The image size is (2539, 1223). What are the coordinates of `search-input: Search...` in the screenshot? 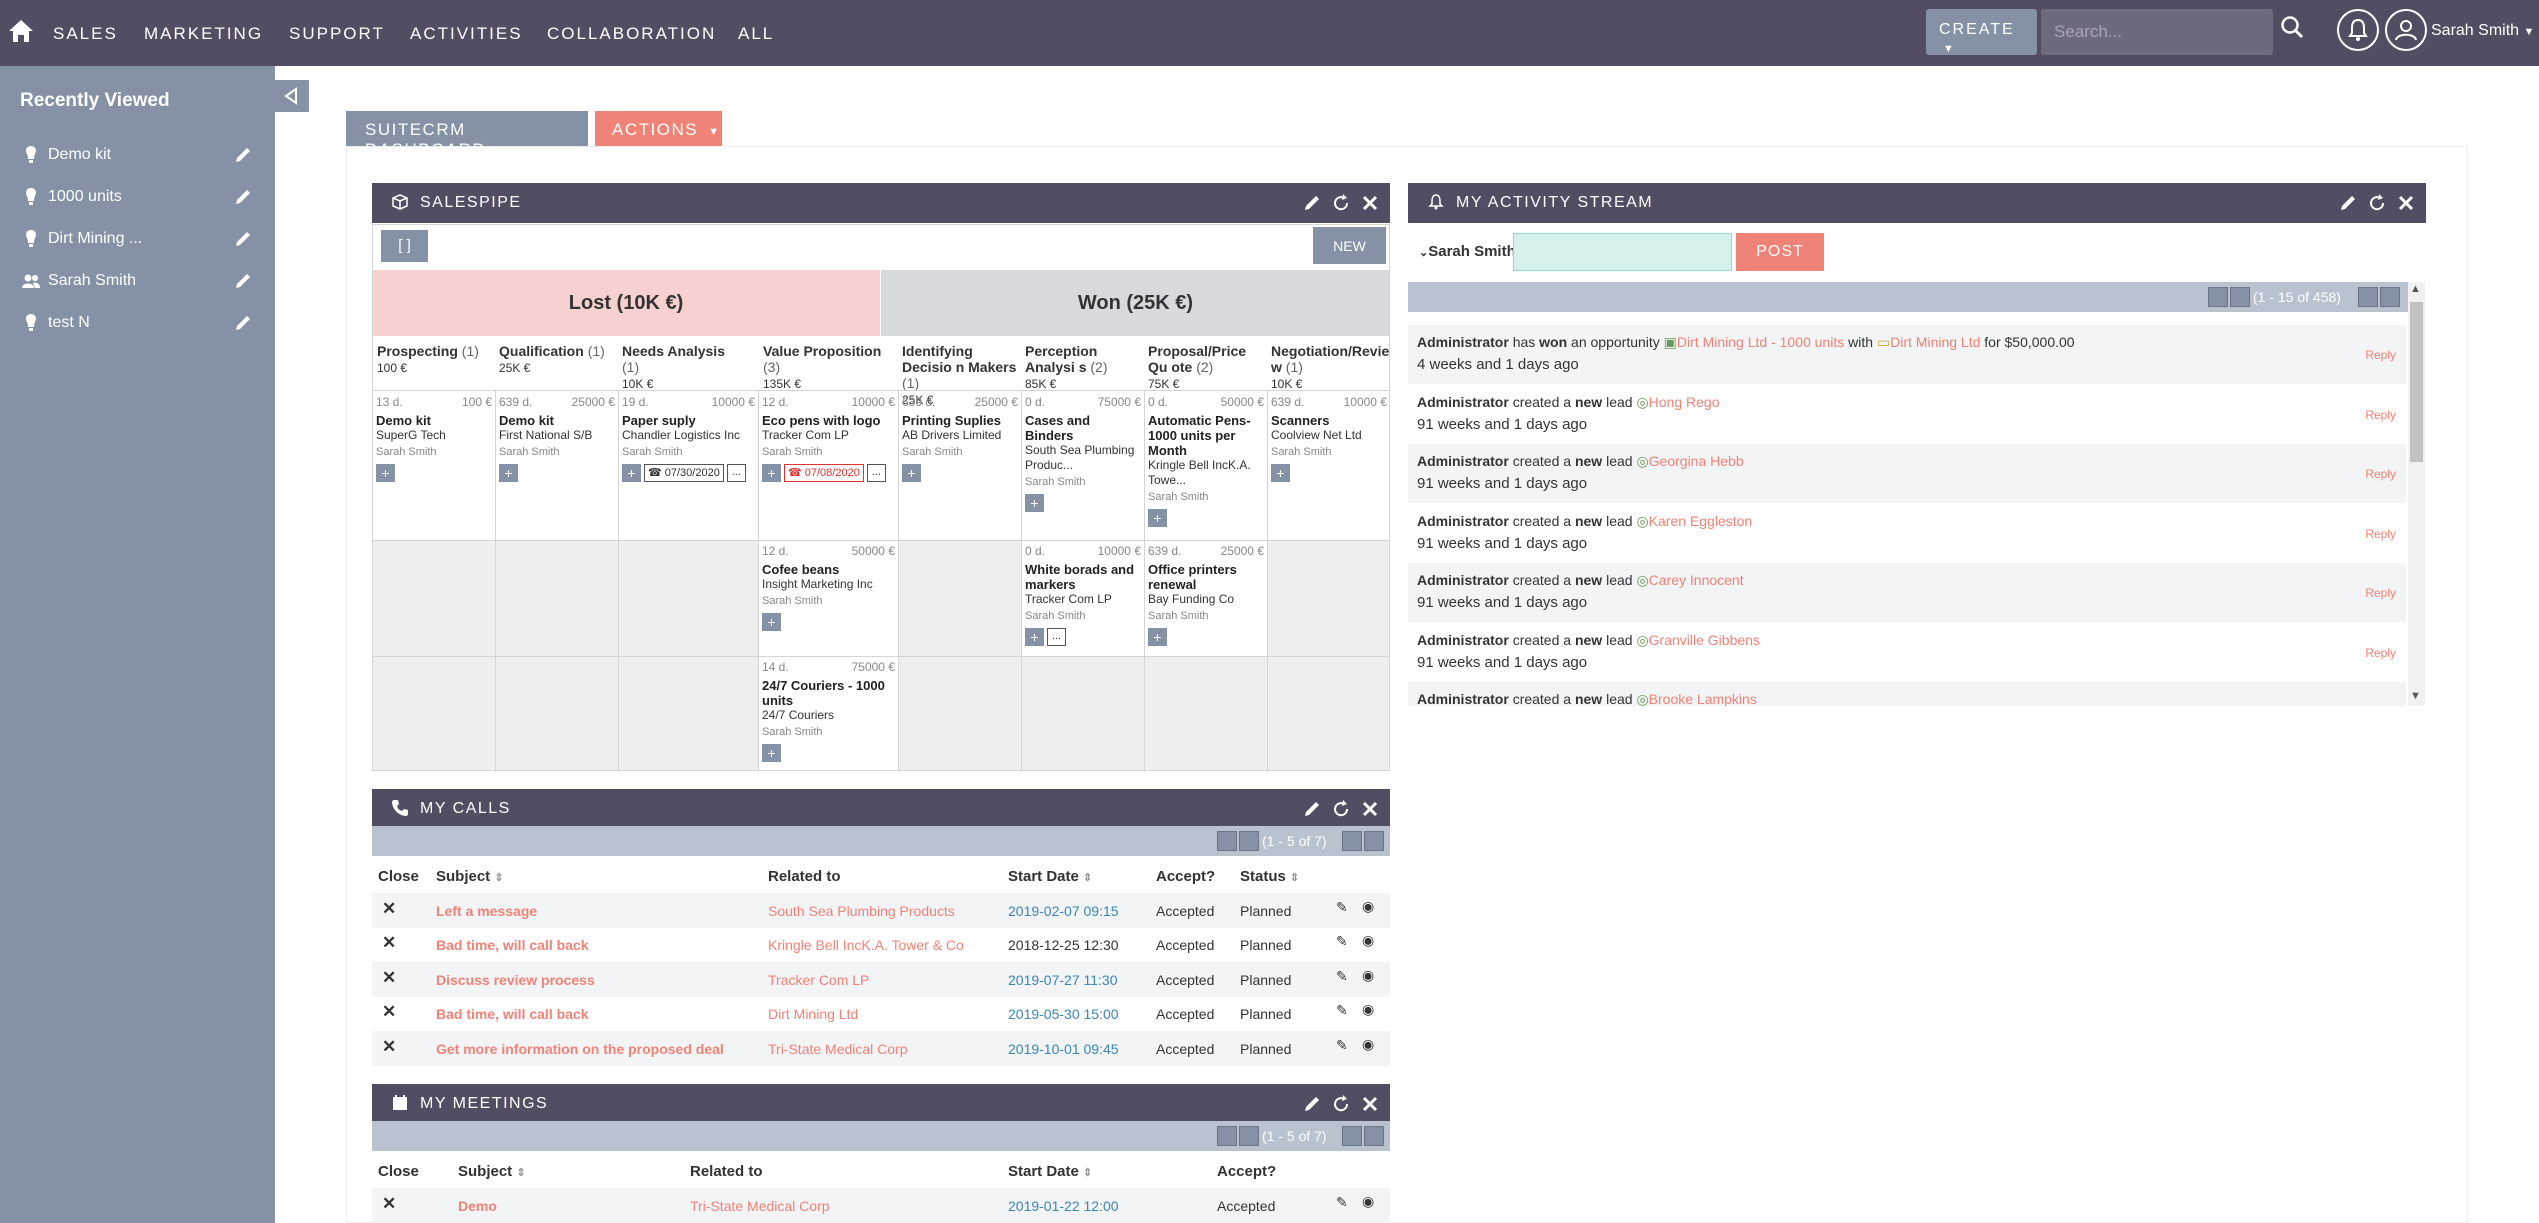 It's located at (2157, 32).